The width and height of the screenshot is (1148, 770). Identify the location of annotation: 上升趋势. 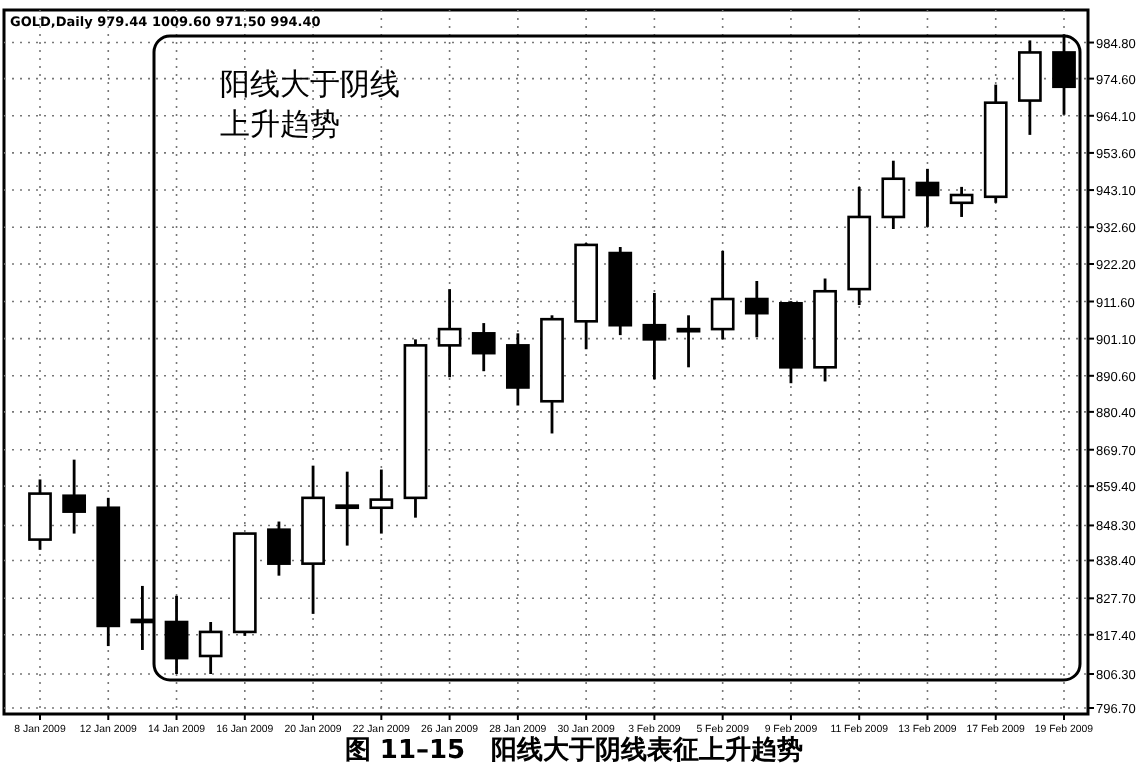
(280, 124).